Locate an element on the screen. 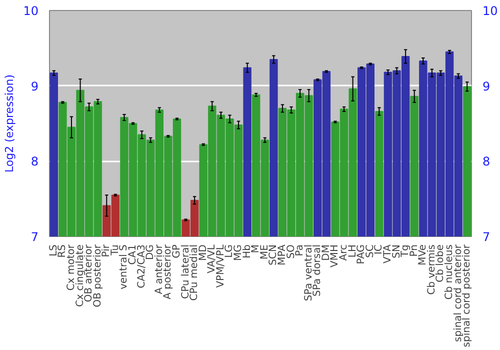  x-tick-label: Tg is located at coordinates (406, 251).